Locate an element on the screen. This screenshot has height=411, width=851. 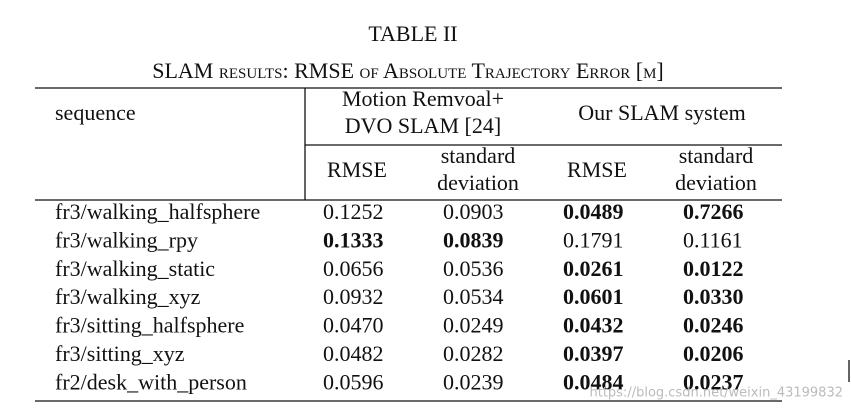
value-cell: 0.0536 is located at coordinates (473, 268).